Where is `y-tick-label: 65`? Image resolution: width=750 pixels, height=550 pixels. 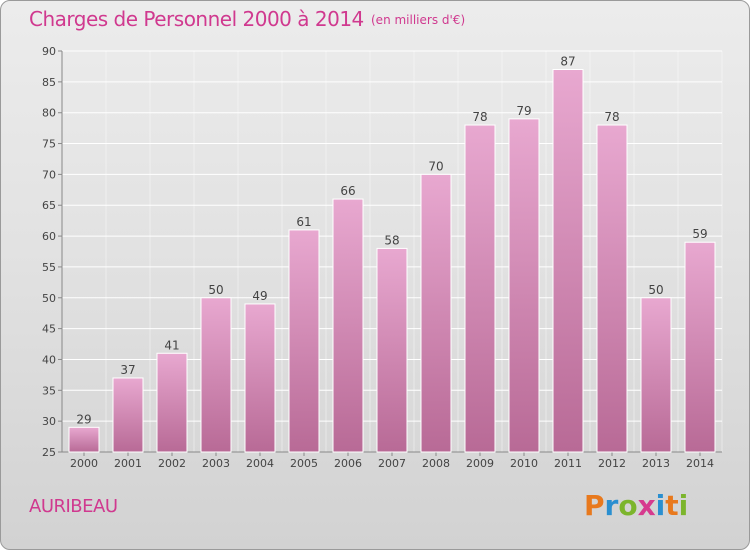
y-tick-label: 65 is located at coordinates (49, 205).